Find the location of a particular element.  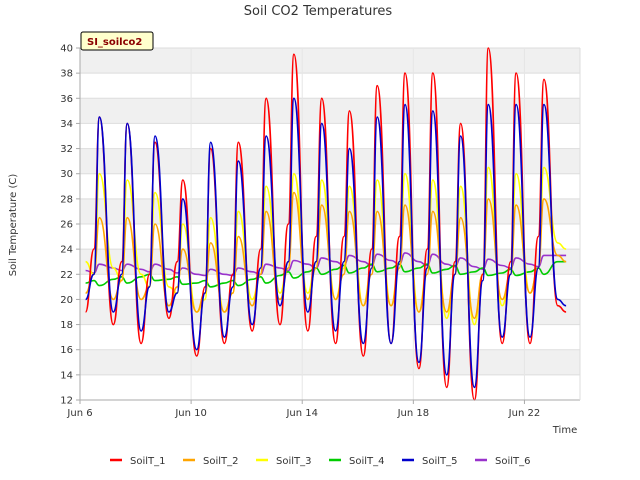

y-tick-label: 30 is located at coordinates (66, 174).